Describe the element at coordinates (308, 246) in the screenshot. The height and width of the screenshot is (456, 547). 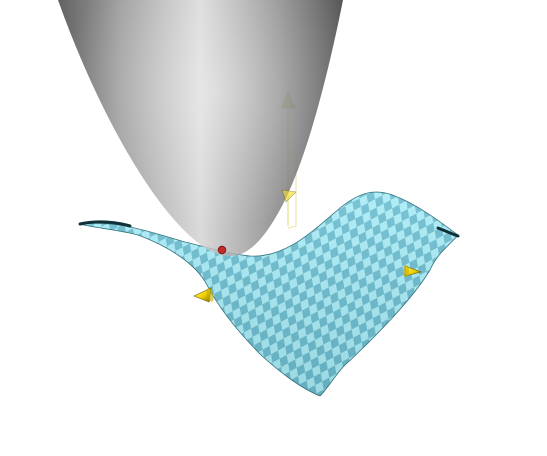
I see `control-handles` at that location.